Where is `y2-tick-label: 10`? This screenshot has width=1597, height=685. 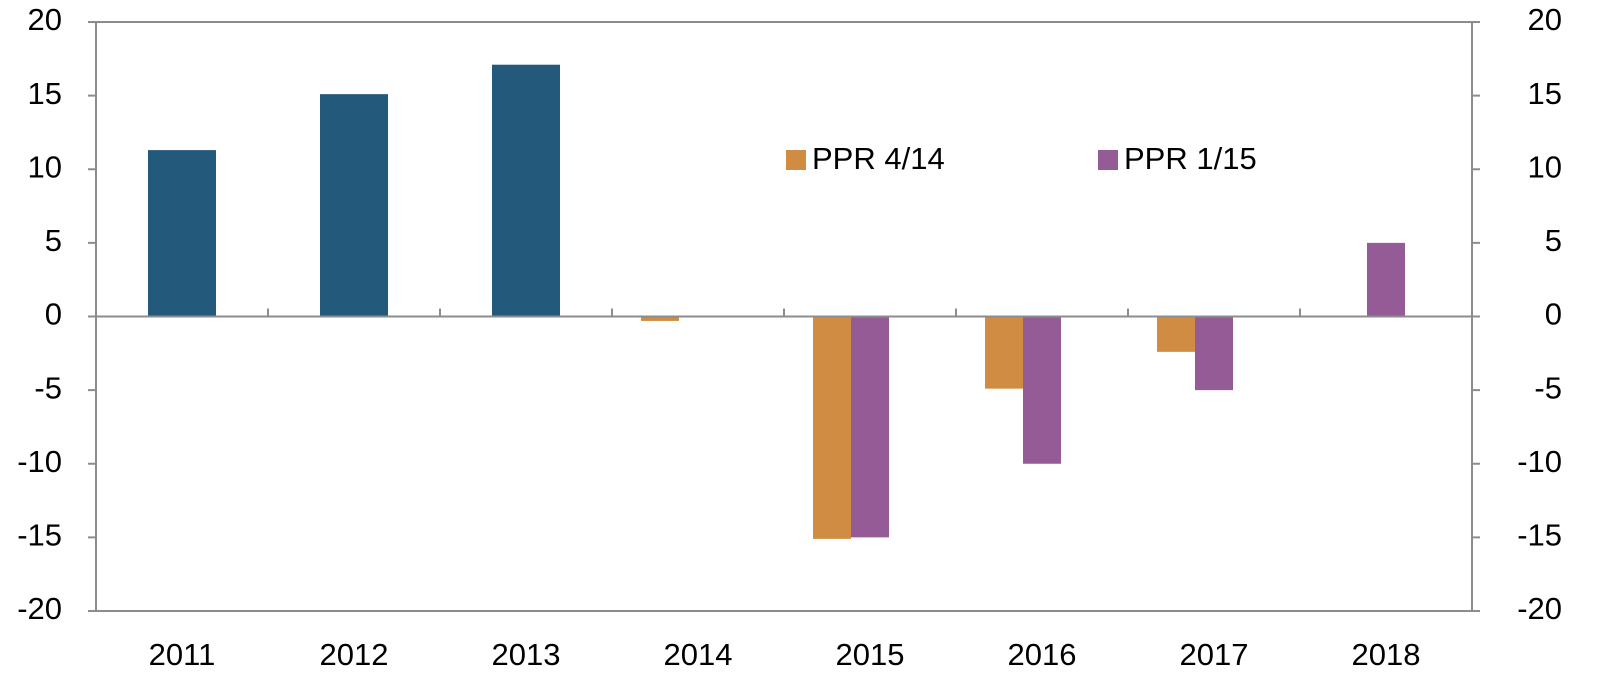 y2-tick-label: 10 is located at coordinates (1545, 166).